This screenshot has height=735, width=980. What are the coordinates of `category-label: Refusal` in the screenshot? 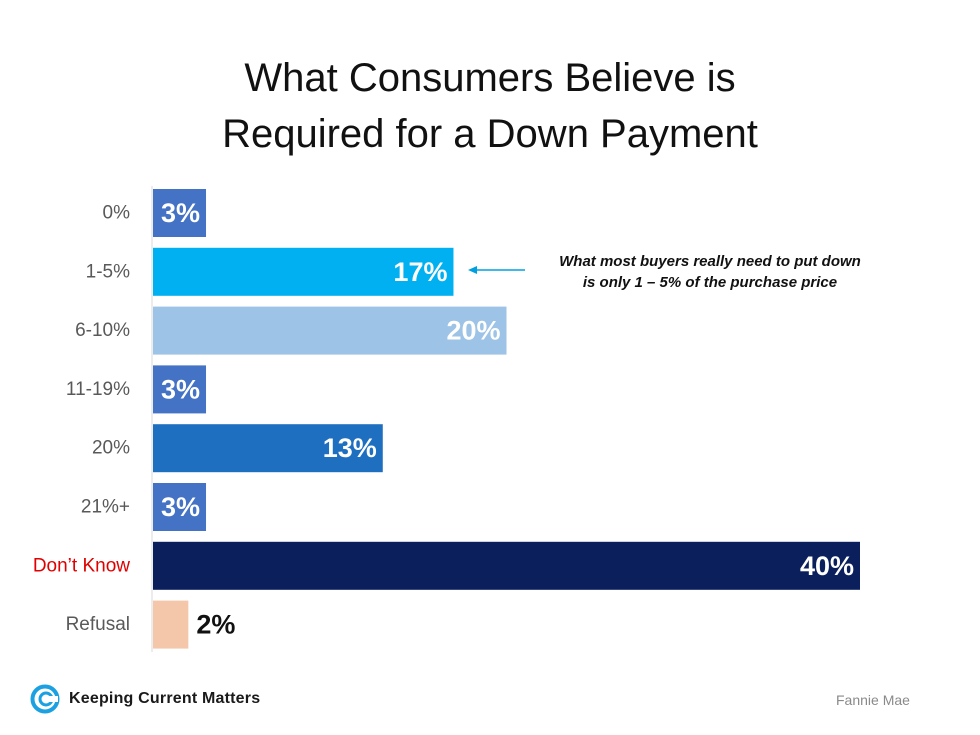 It's located at (98, 624).